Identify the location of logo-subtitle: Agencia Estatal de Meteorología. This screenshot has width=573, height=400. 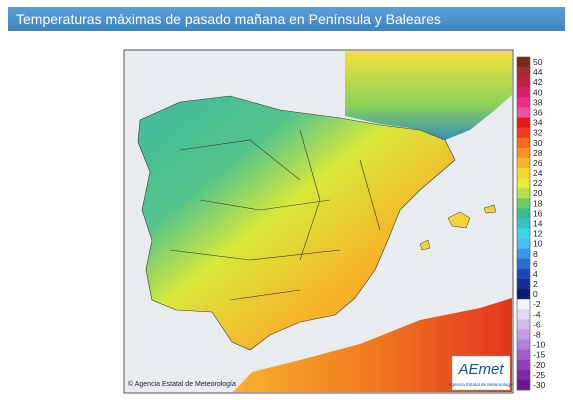
(481, 384).